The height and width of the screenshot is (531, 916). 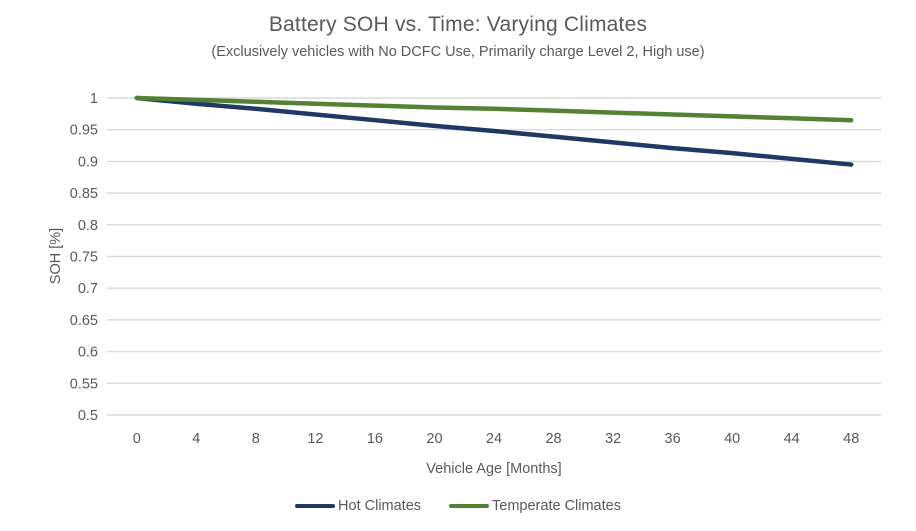 What do you see at coordinates (494, 469) in the screenshot?
I see `x-axis-title: Vehicle Age [Months]` at bounding box center [494, 469].